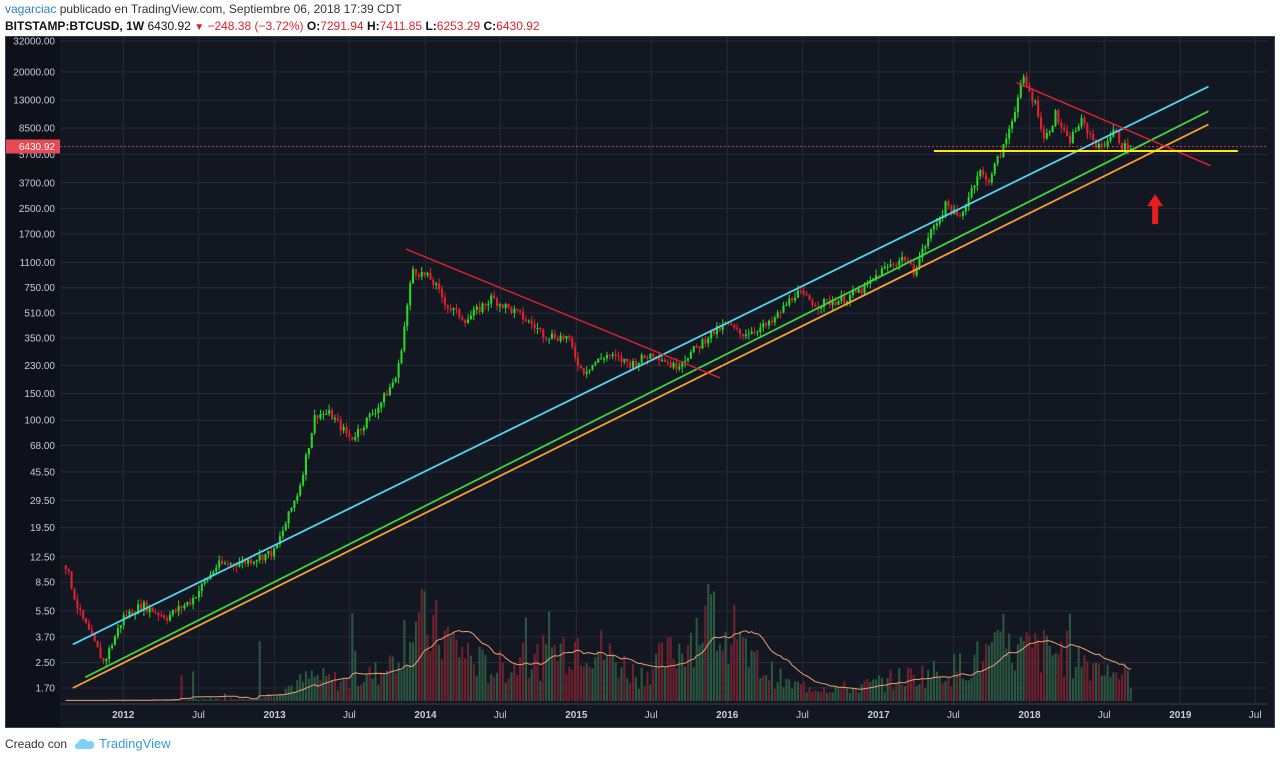  I want to click on x-tick-label: Jul, so click(198, 715).